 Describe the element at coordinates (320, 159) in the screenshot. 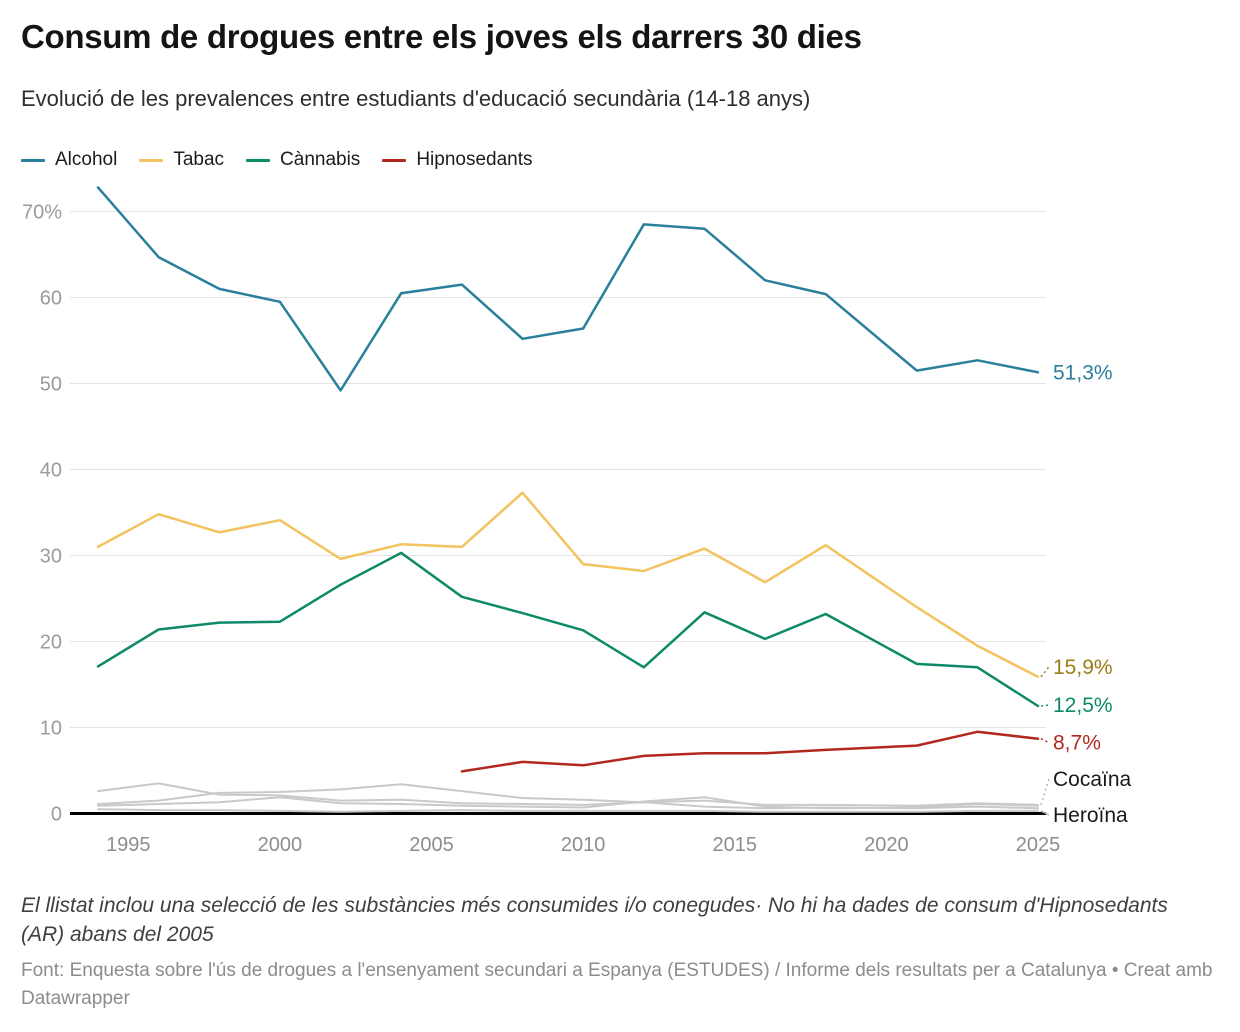

I see `legend-label-cannabis: Cànnabis` at that location.